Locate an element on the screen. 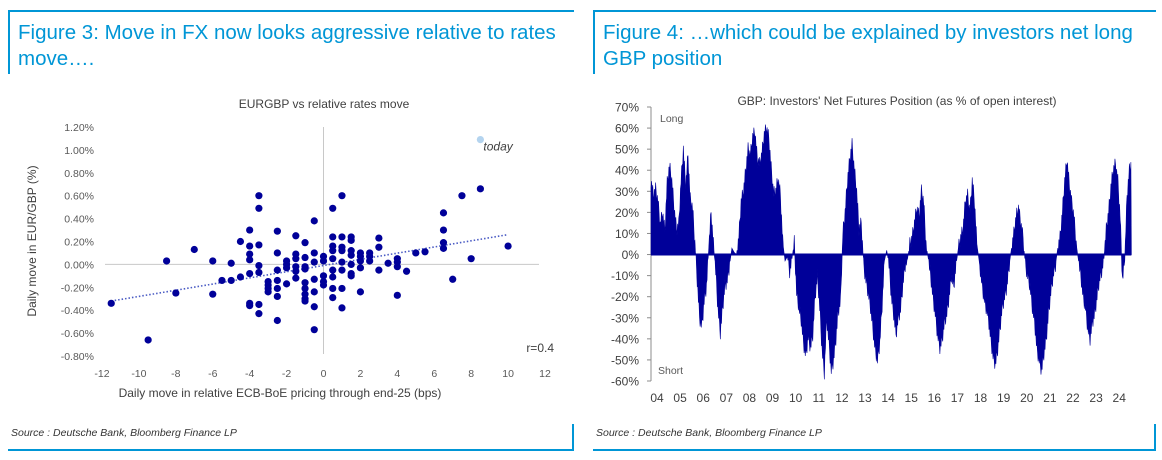  correlation-annotation: r=0.4 is located at coordinates (540, 348).